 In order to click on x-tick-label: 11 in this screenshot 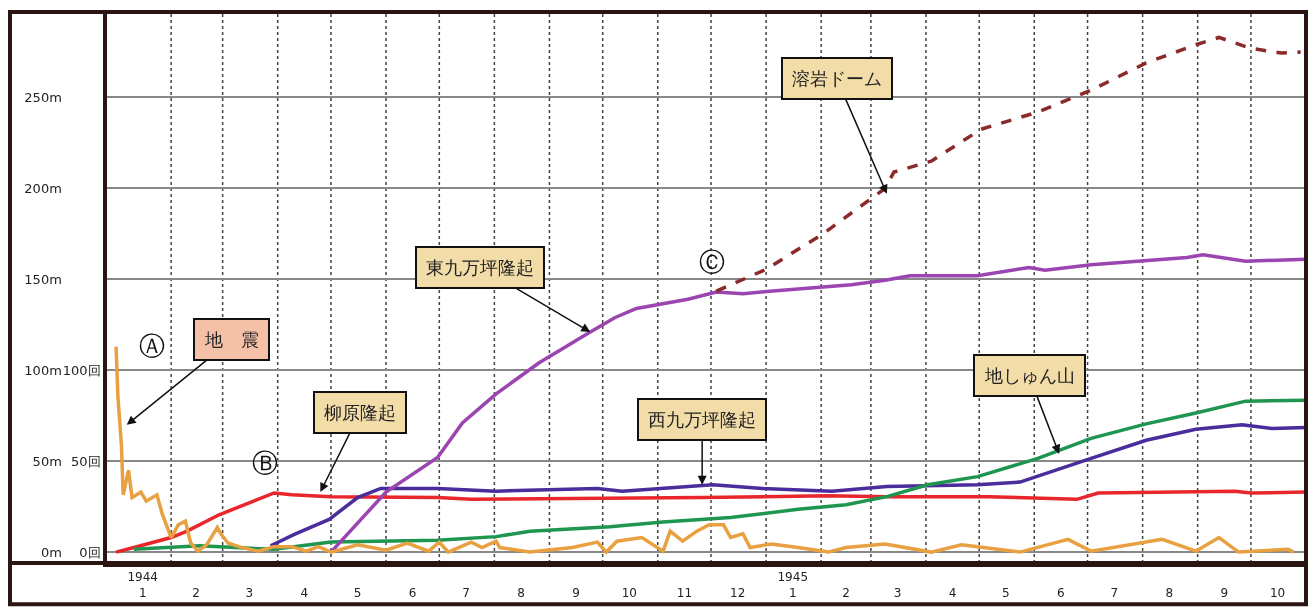, I will do `click(684, 593)`.